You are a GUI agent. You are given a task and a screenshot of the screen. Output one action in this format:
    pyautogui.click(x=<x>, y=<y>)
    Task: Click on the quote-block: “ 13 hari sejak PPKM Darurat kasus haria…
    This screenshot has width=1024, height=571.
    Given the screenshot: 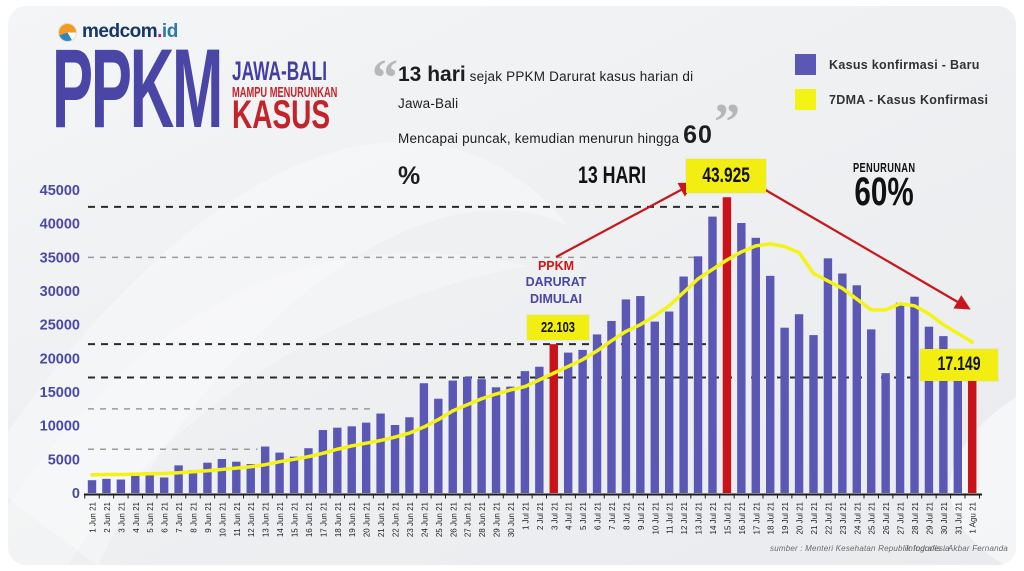 What is the action you would take?
    pyautogui.click(x=556, y=125)
    